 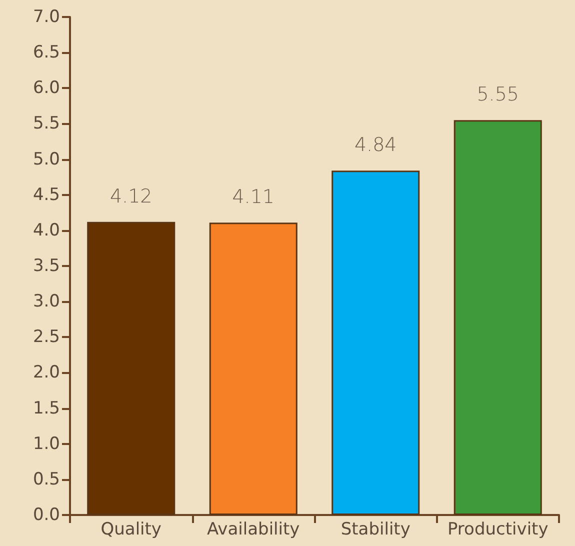 What do you see at coordinates (131, 196) in the screenshot?
I see `data-label: 4.12` at bounding box center [131, 196].